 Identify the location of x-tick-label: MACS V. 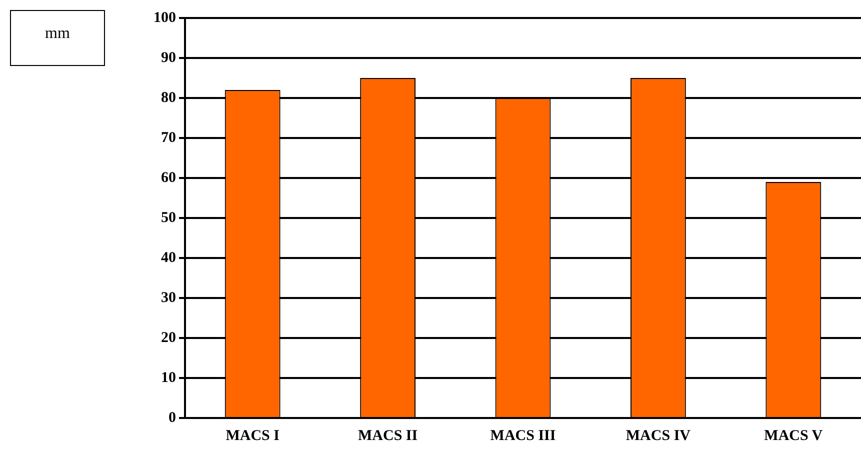
(793, 436).